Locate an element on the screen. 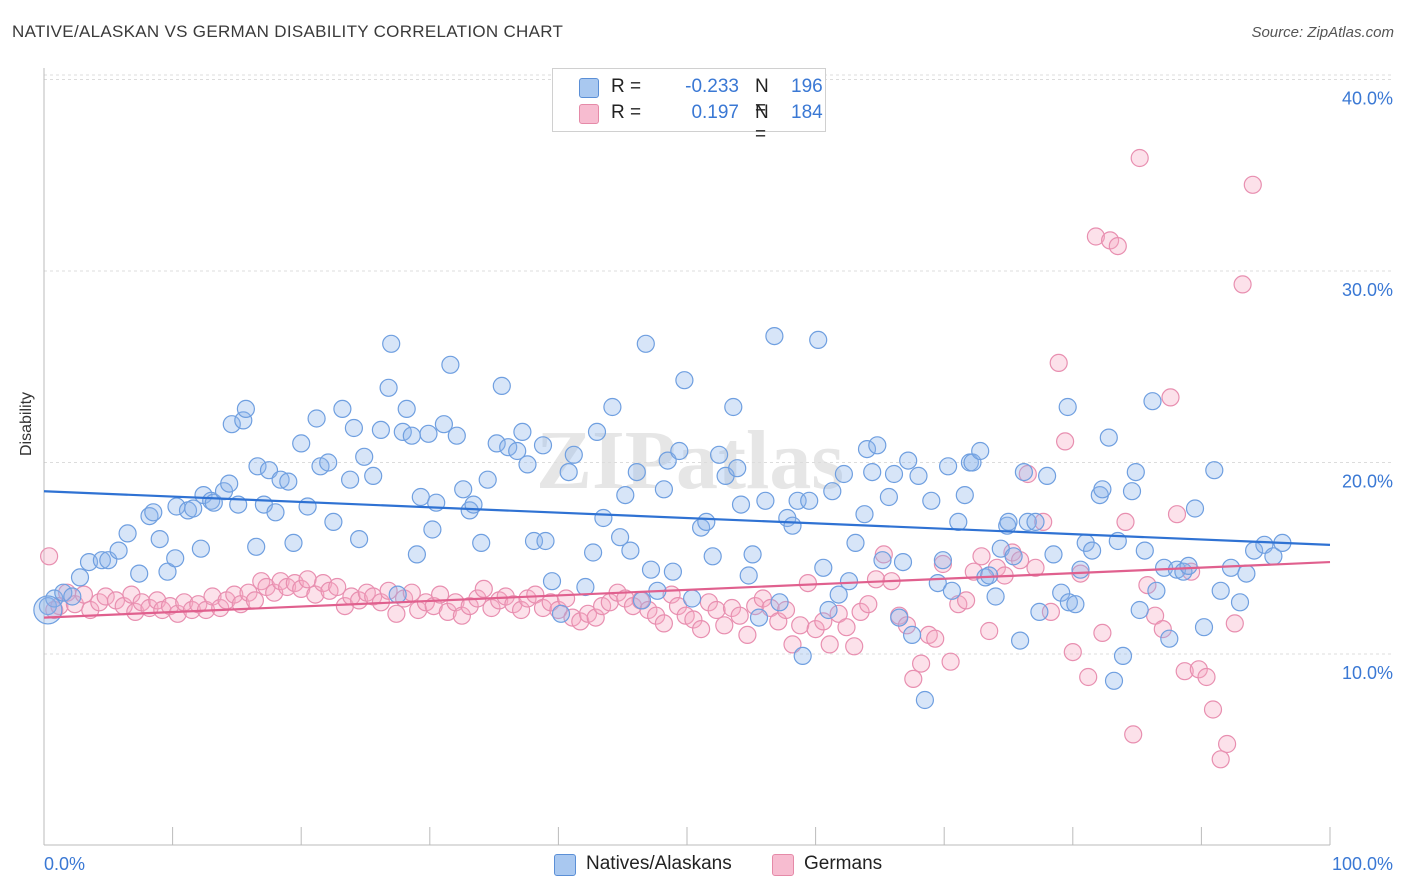  legend-n-label: N = is located at coordinates (762, 123).